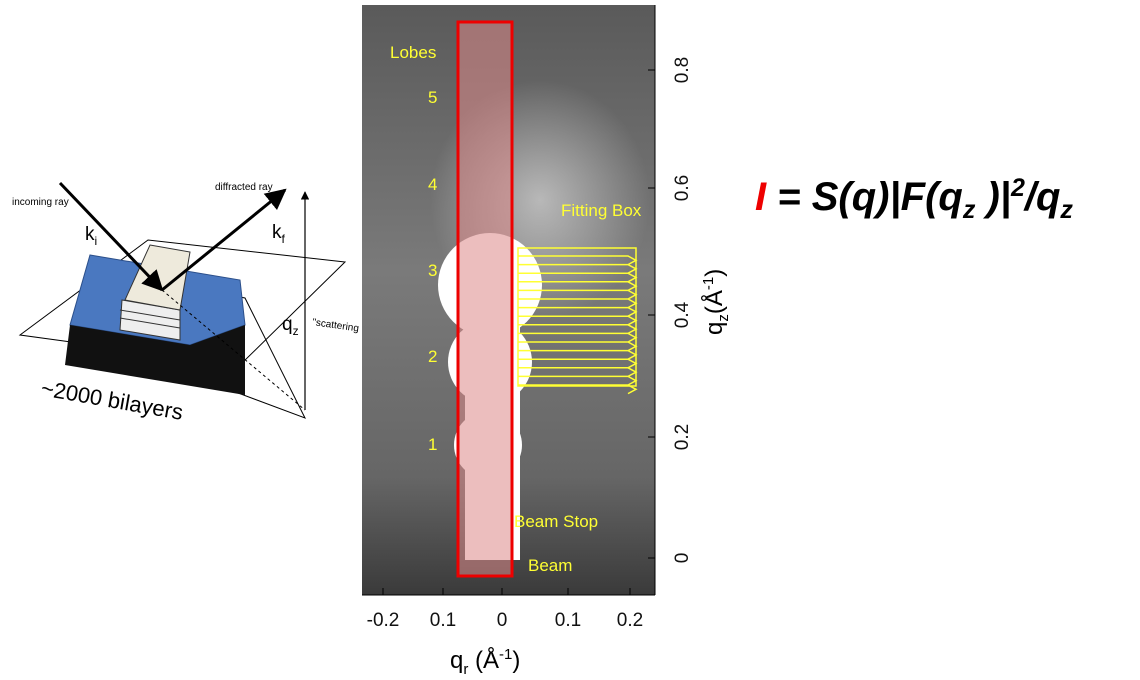  Describe the element at coordinates (244, 187) in the screenshot. I see `diffracted-label: diffracted ray` at that location.